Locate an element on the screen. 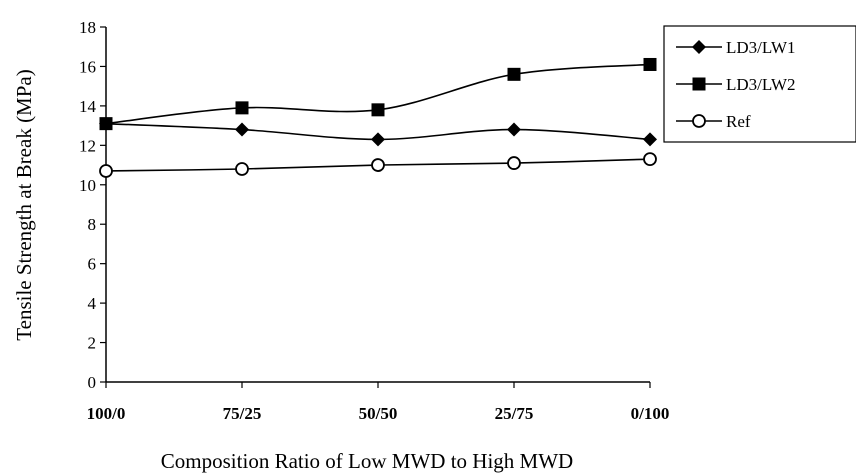 This screenshot has height=476, width=856. y-tick-label: 4 is located at coordinates (92, 303).